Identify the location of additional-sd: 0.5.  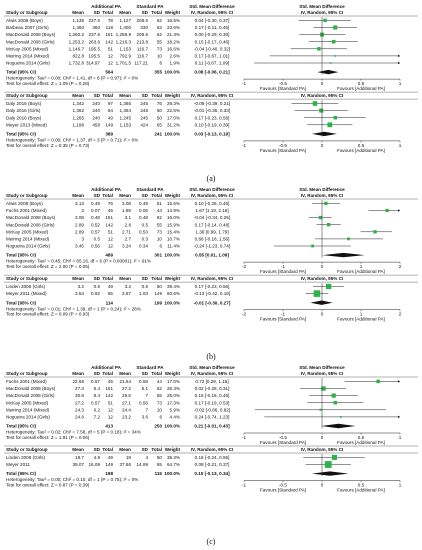
(97, 239).